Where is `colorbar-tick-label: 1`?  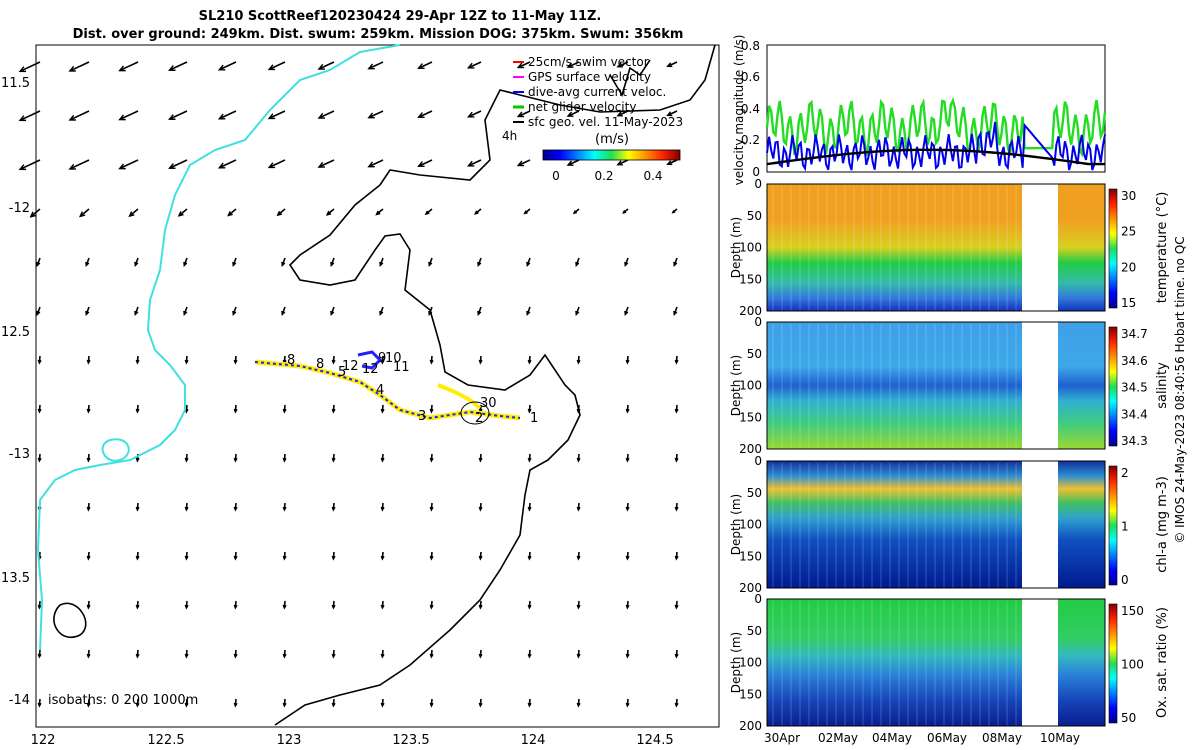
colorbar-tick-label: 1 is located at coordinates (1125, 527).